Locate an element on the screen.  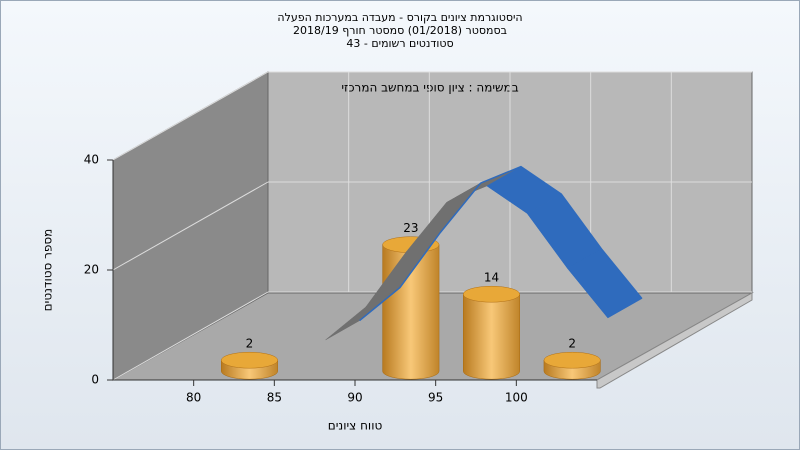
y-axis-label: מספר סטודנטים is located at coordinates (48, 270).